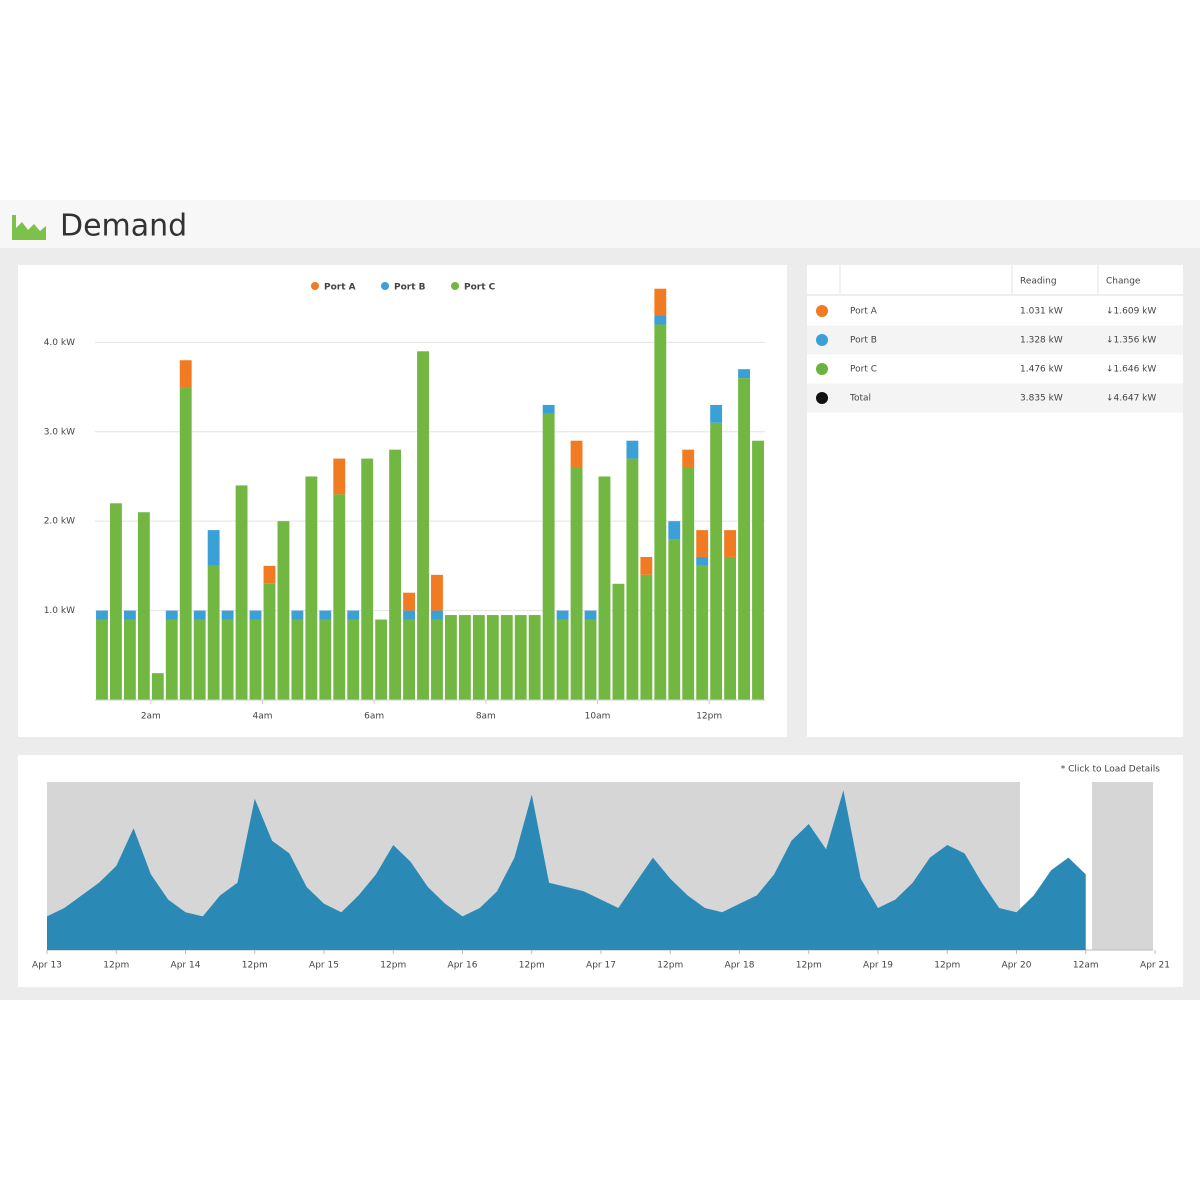  What do you see at coordinates (1086, 966) in the screenshot?
I see `x-tick-label: 12am` at bounding box center [1086, 966].